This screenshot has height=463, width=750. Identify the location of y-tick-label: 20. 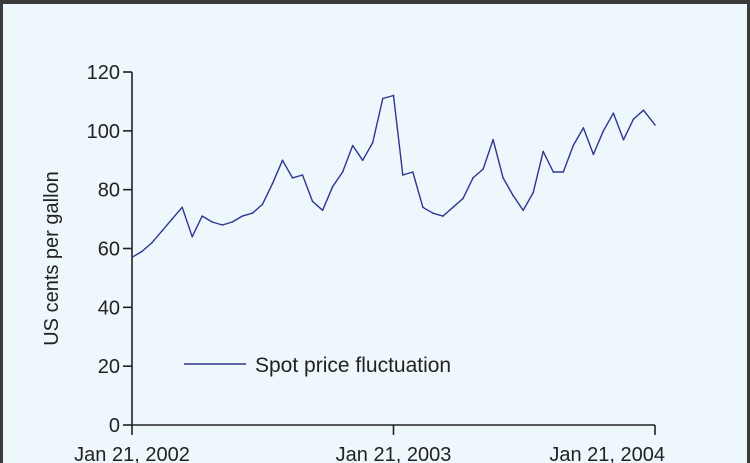
(109, 367).